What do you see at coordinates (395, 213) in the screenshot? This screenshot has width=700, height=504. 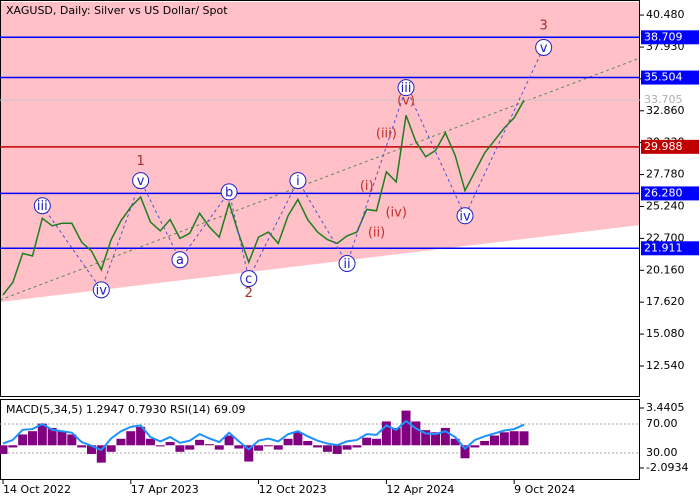 I see `wave-label: (iv)` at bounding box center [395, 213].